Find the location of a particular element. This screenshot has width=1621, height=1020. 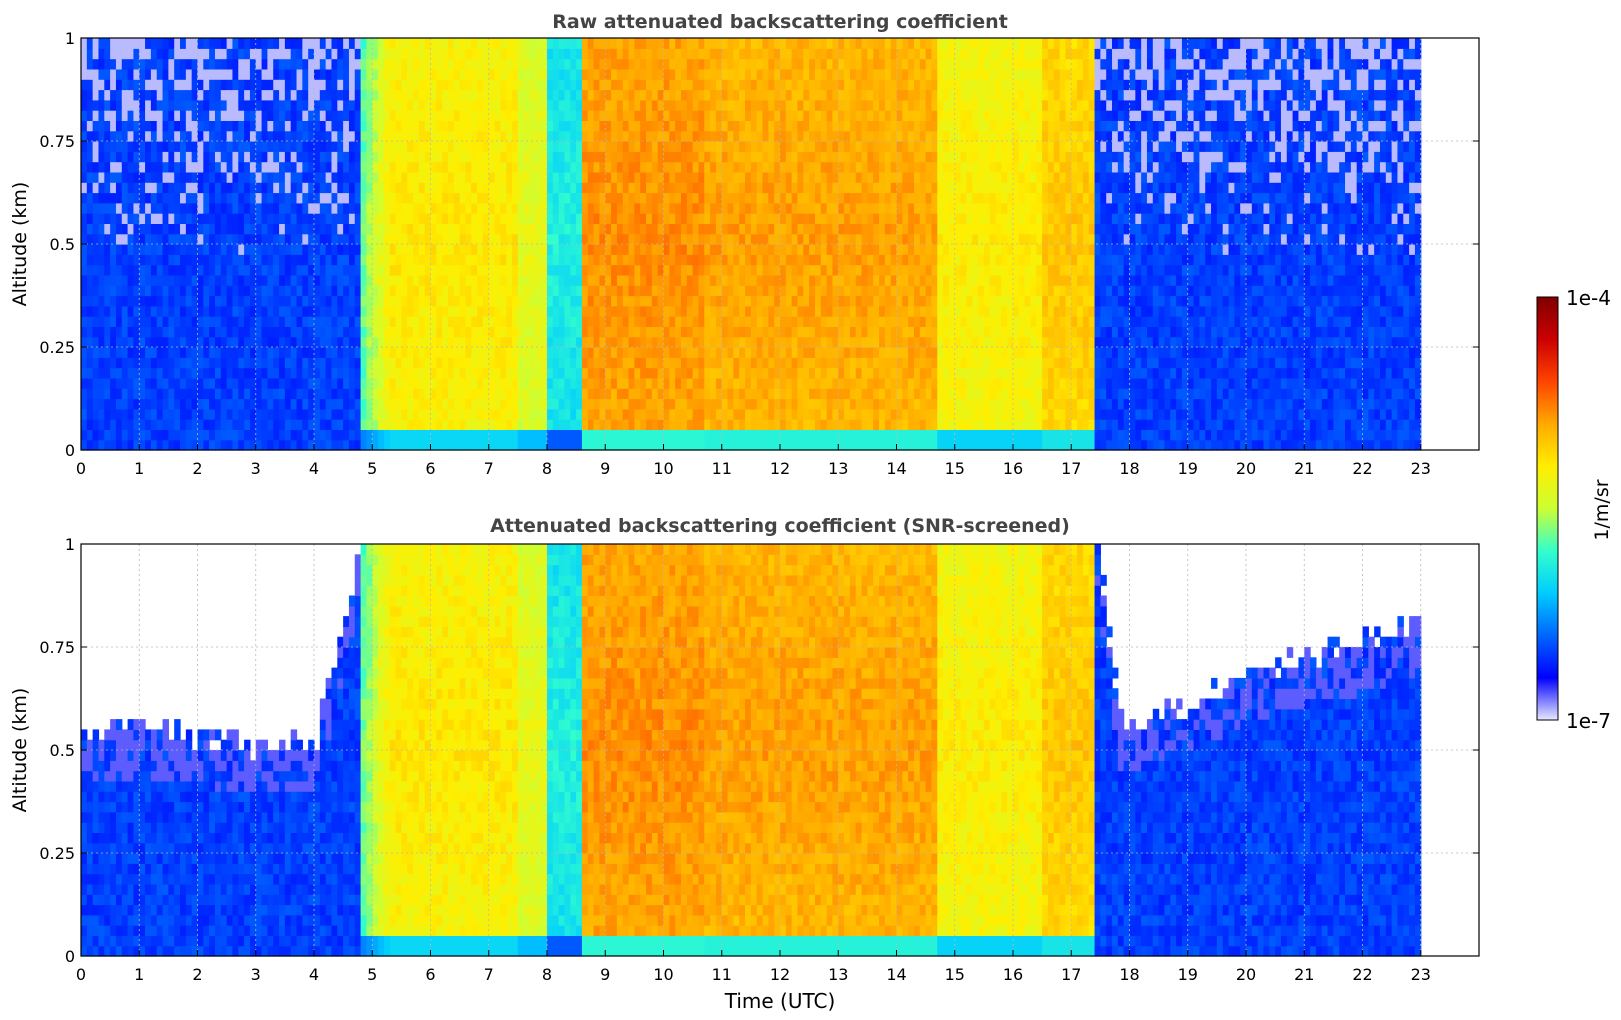

colorbar-bar is located at coordinates (1547, 508).